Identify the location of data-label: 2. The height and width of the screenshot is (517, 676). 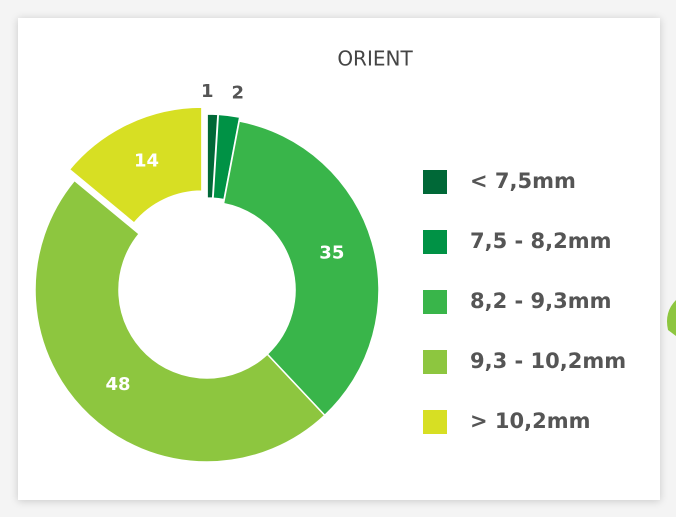
(238, 93).